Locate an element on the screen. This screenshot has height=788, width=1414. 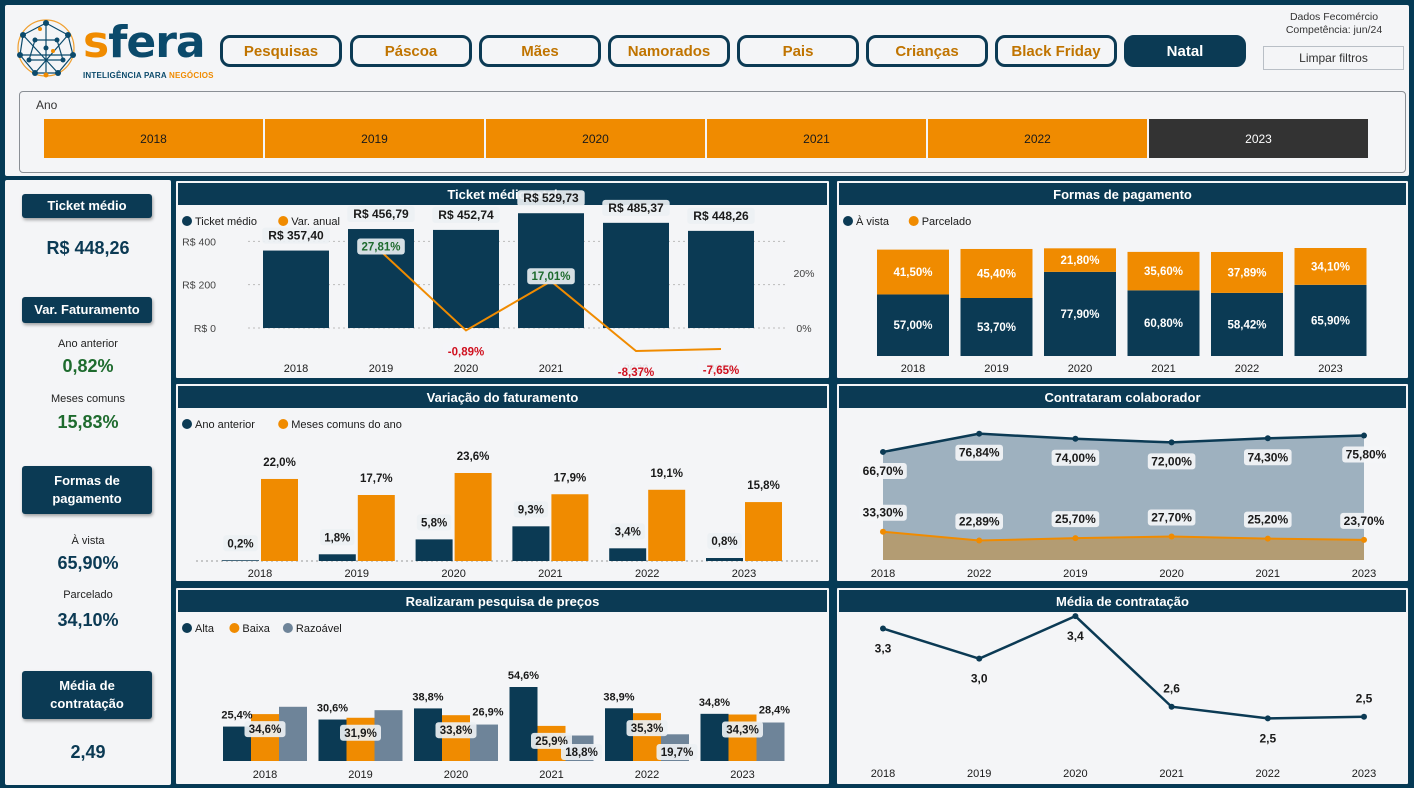
year-2023: 2023 is located at coordinates (1258, 138).